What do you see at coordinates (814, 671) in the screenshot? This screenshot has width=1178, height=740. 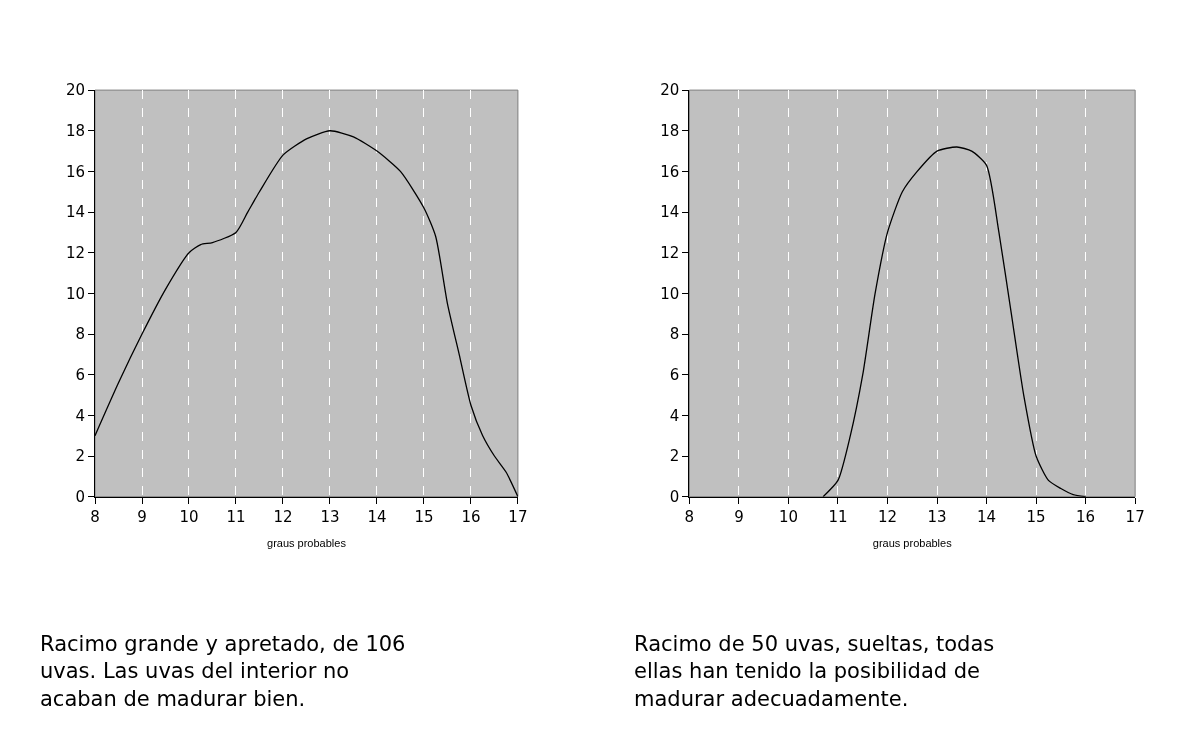 I see `text: Racimo de 50 uvas, sueltas, todas ellas han tenido la posibilidad de madurar adecuadamente.` at bounding box center [814, 671].